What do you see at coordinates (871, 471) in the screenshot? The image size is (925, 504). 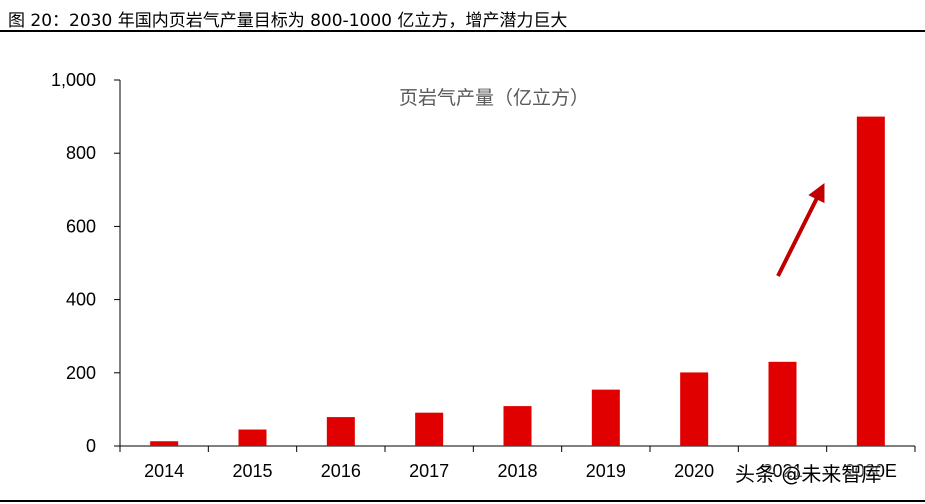 I see `x-tick-label: 2030E` at bounding box center [871, 471].